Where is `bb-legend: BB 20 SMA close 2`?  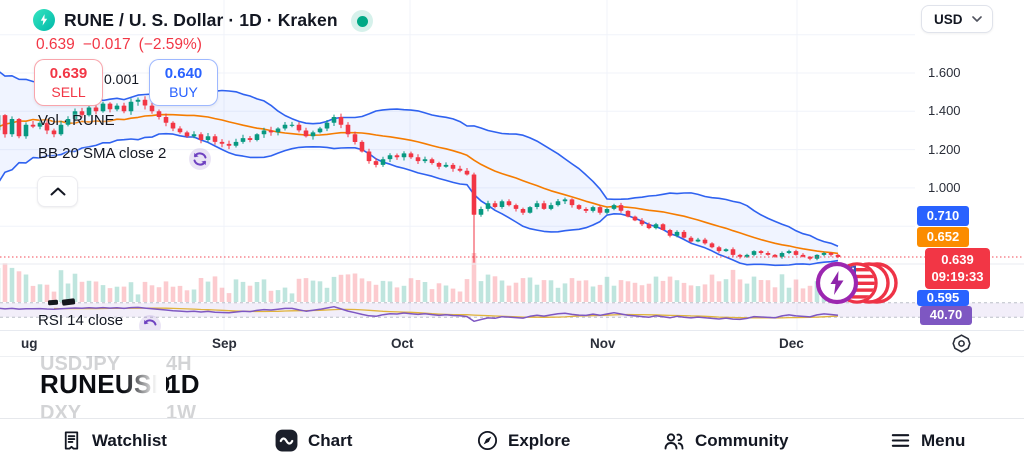 bb-legend: BB 20 SMA close 2 is located at coordinates (102, 153).